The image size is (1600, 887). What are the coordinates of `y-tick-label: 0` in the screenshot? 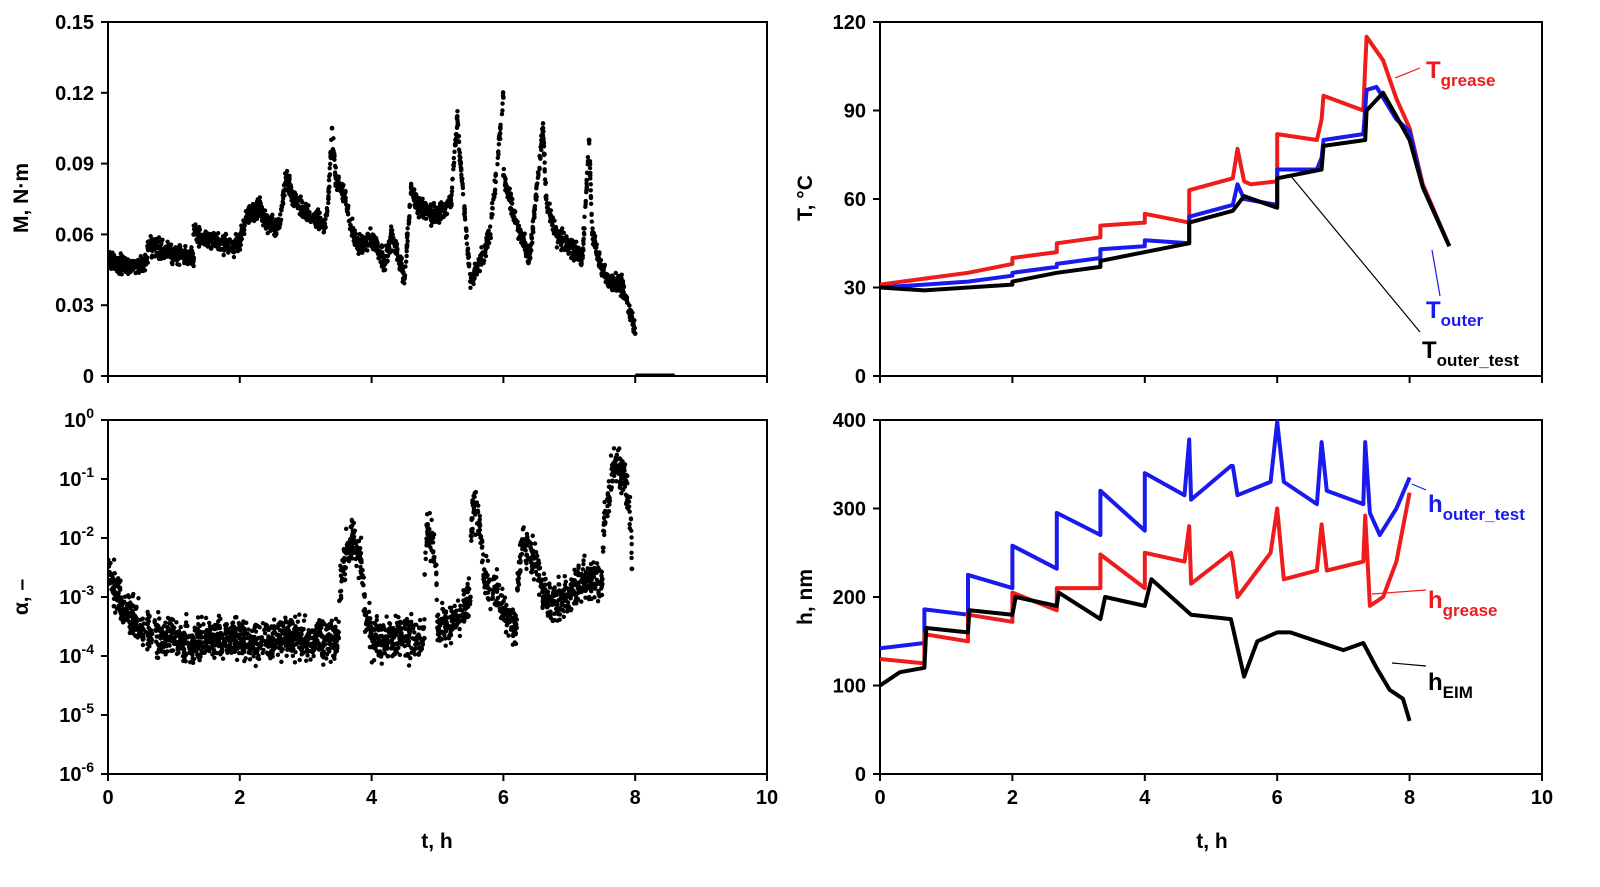 It's located at (88, 377).